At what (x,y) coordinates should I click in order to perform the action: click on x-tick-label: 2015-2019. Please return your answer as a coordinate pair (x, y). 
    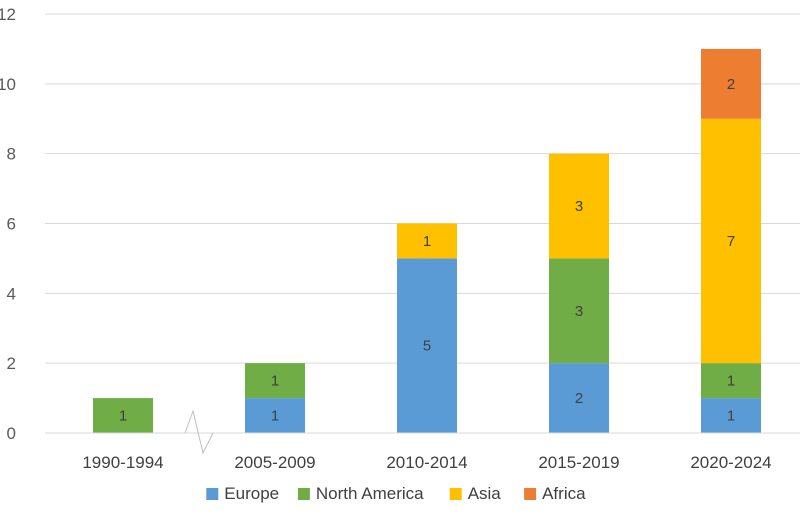
    Looking at the image, I should click on (578, 462).